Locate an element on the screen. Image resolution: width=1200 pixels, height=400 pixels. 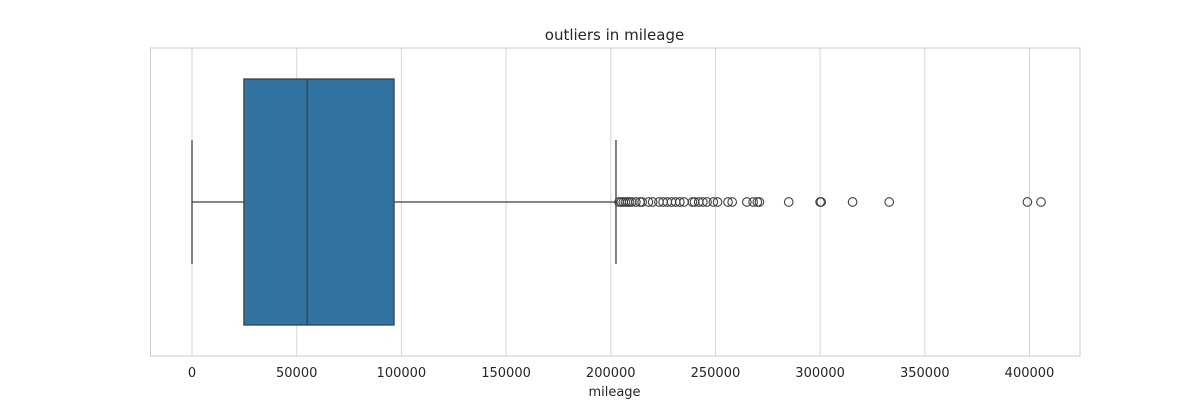
chart-title: outliers in mileage is located at coordinates (614, 35).